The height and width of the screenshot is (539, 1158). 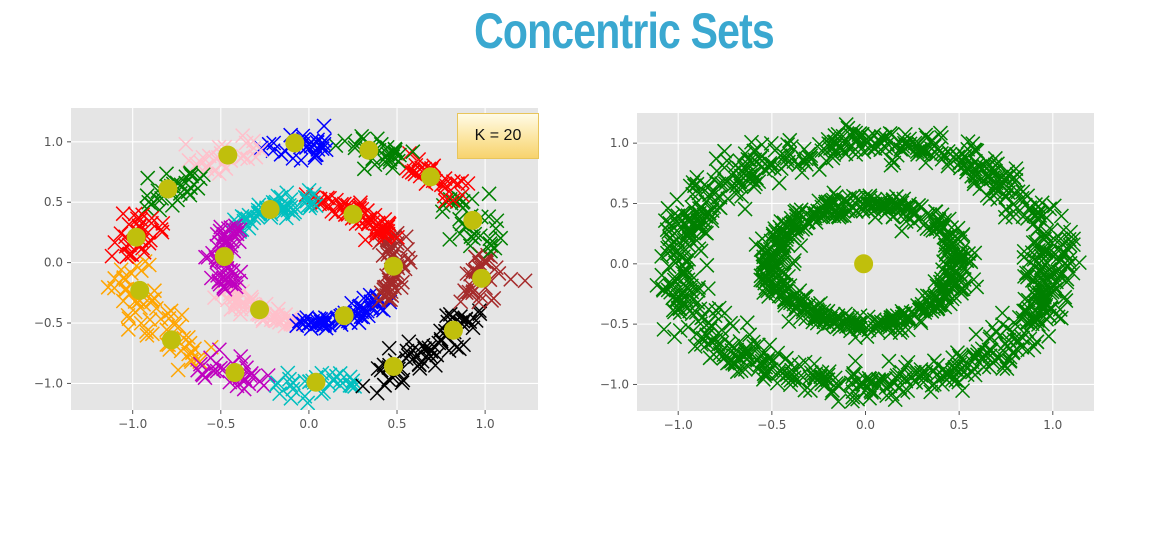 I want to click on y-tick-label: −0.5, so click(x=48, y=323).